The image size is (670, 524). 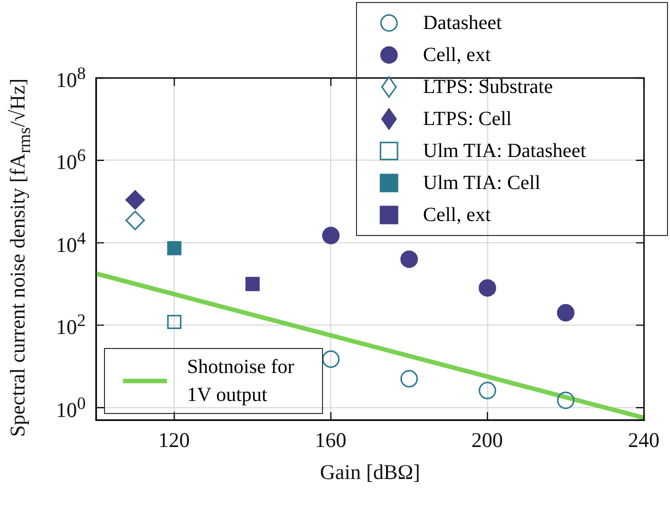 I want to click on legend-label: Ulm TIA: Datasheet, so click(x=504, y=151).